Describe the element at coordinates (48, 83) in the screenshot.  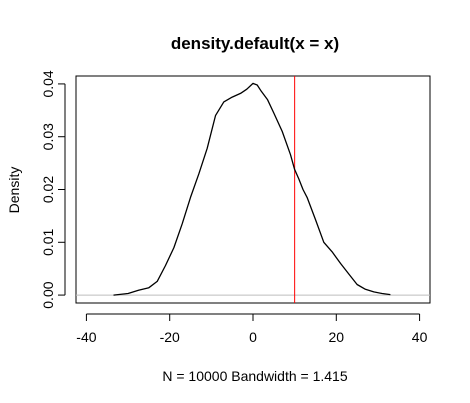
I see `y-tick-label: 0.04` at that location.